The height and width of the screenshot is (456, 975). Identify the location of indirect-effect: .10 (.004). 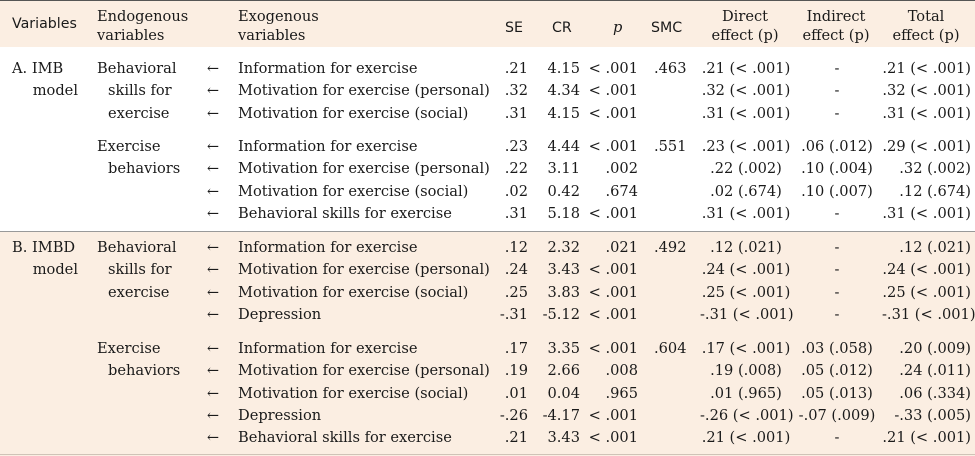
(837, 169).